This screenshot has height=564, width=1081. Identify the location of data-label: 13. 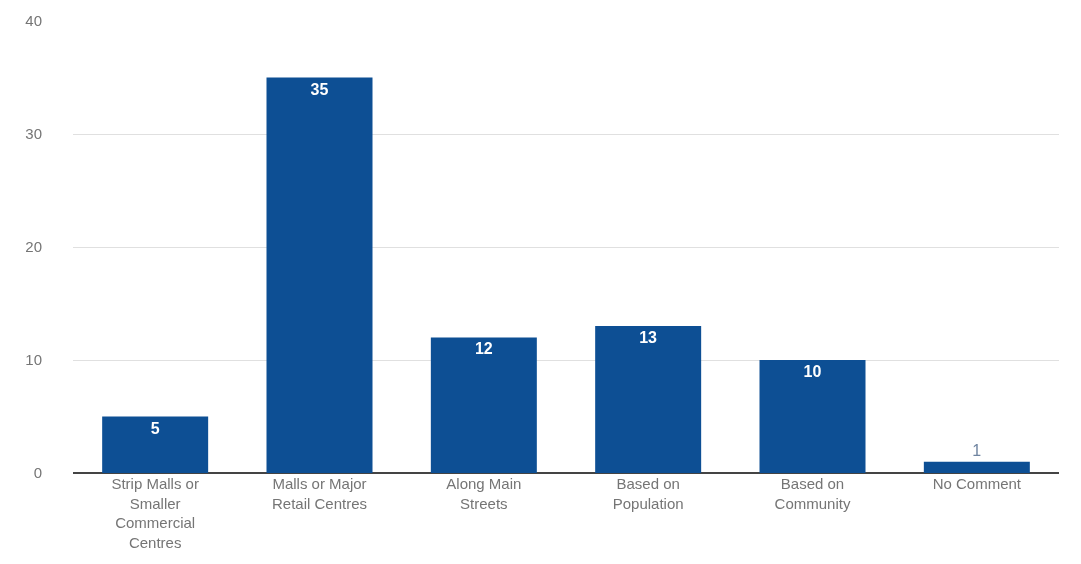
(648, 338).